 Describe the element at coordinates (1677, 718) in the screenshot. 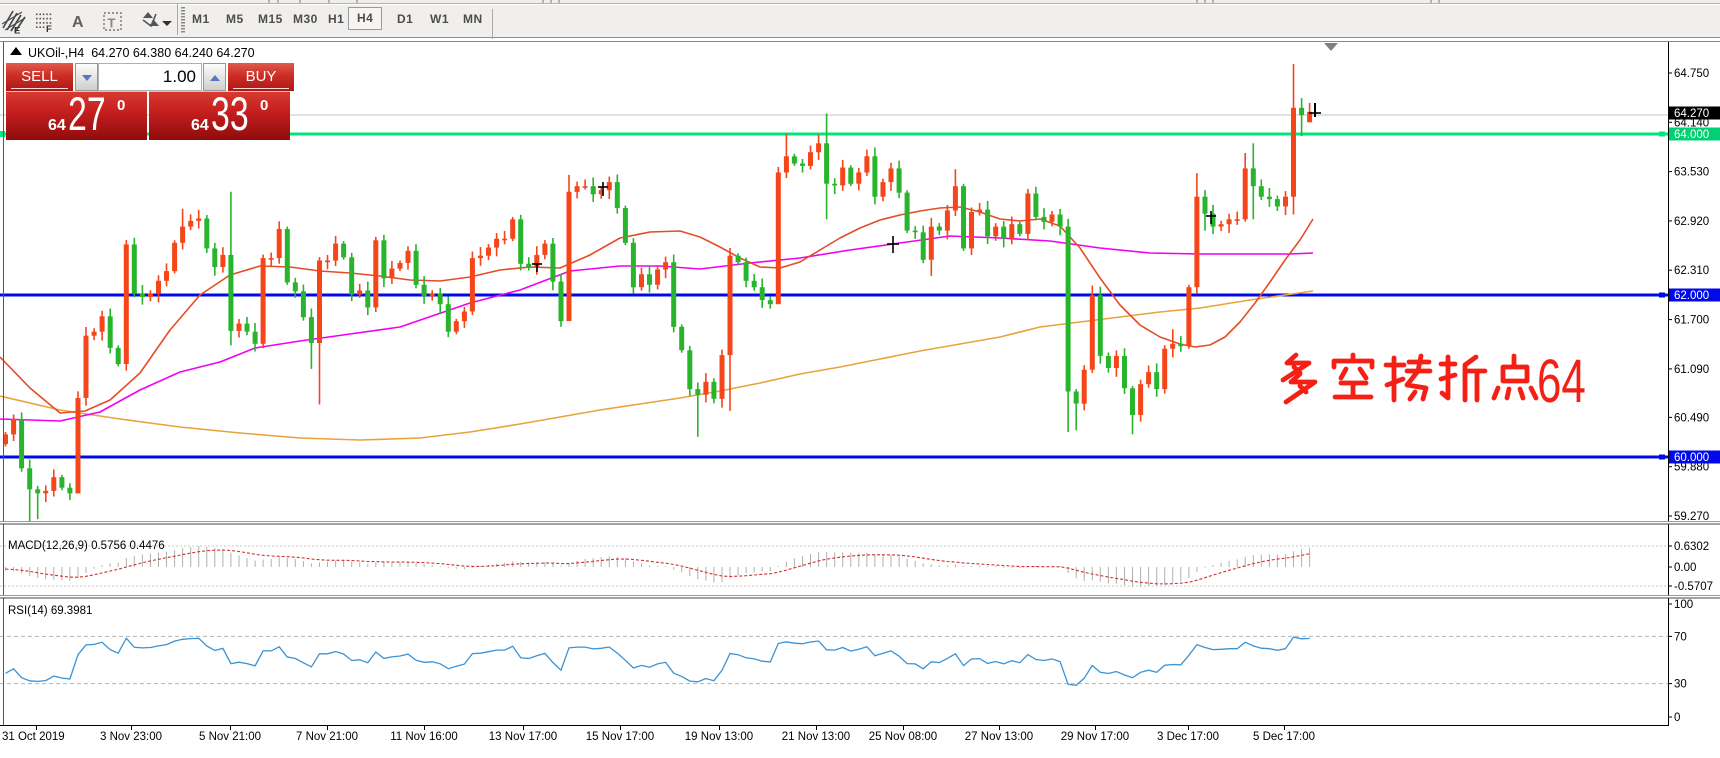

I see `svg-text: 0` at that location.